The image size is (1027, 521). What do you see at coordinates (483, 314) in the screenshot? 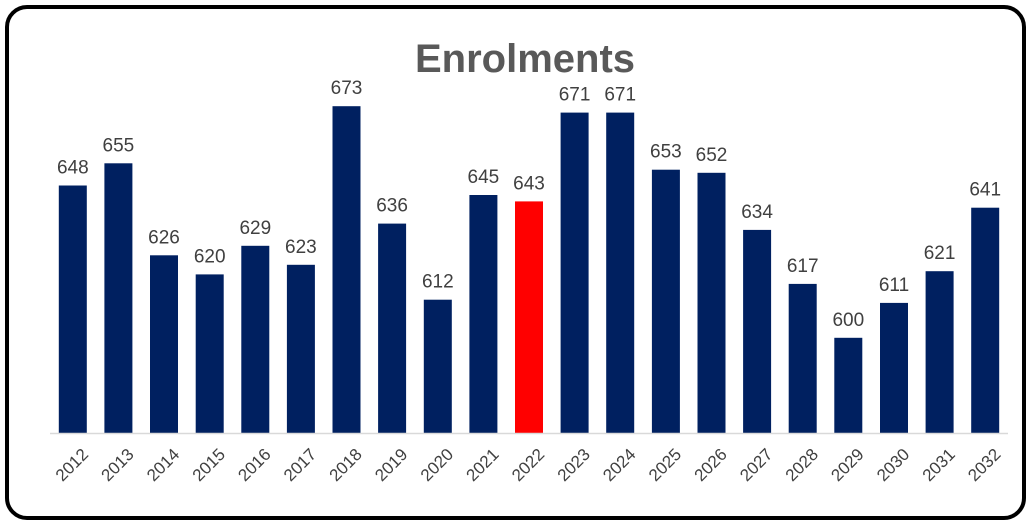
I see `bar-2021` at bounding box center [483, 314].